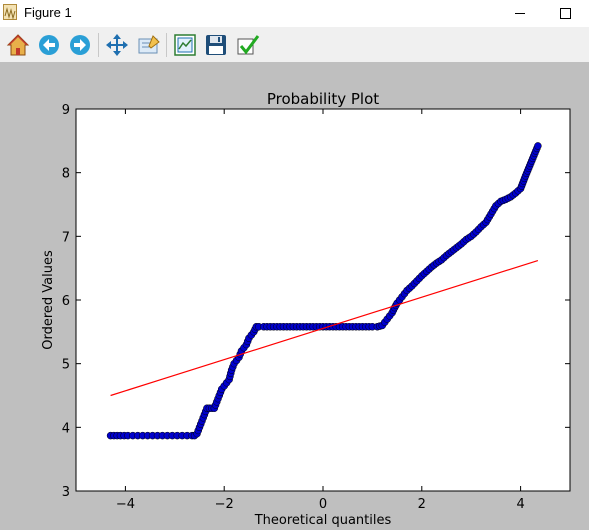 The width and height of the screenshot is (589, 530). What do you see at coordinates (323, 520) in the screenshot?
I see `x-axis-label: Theoretical quantiles` at bounding box center [323, 520].